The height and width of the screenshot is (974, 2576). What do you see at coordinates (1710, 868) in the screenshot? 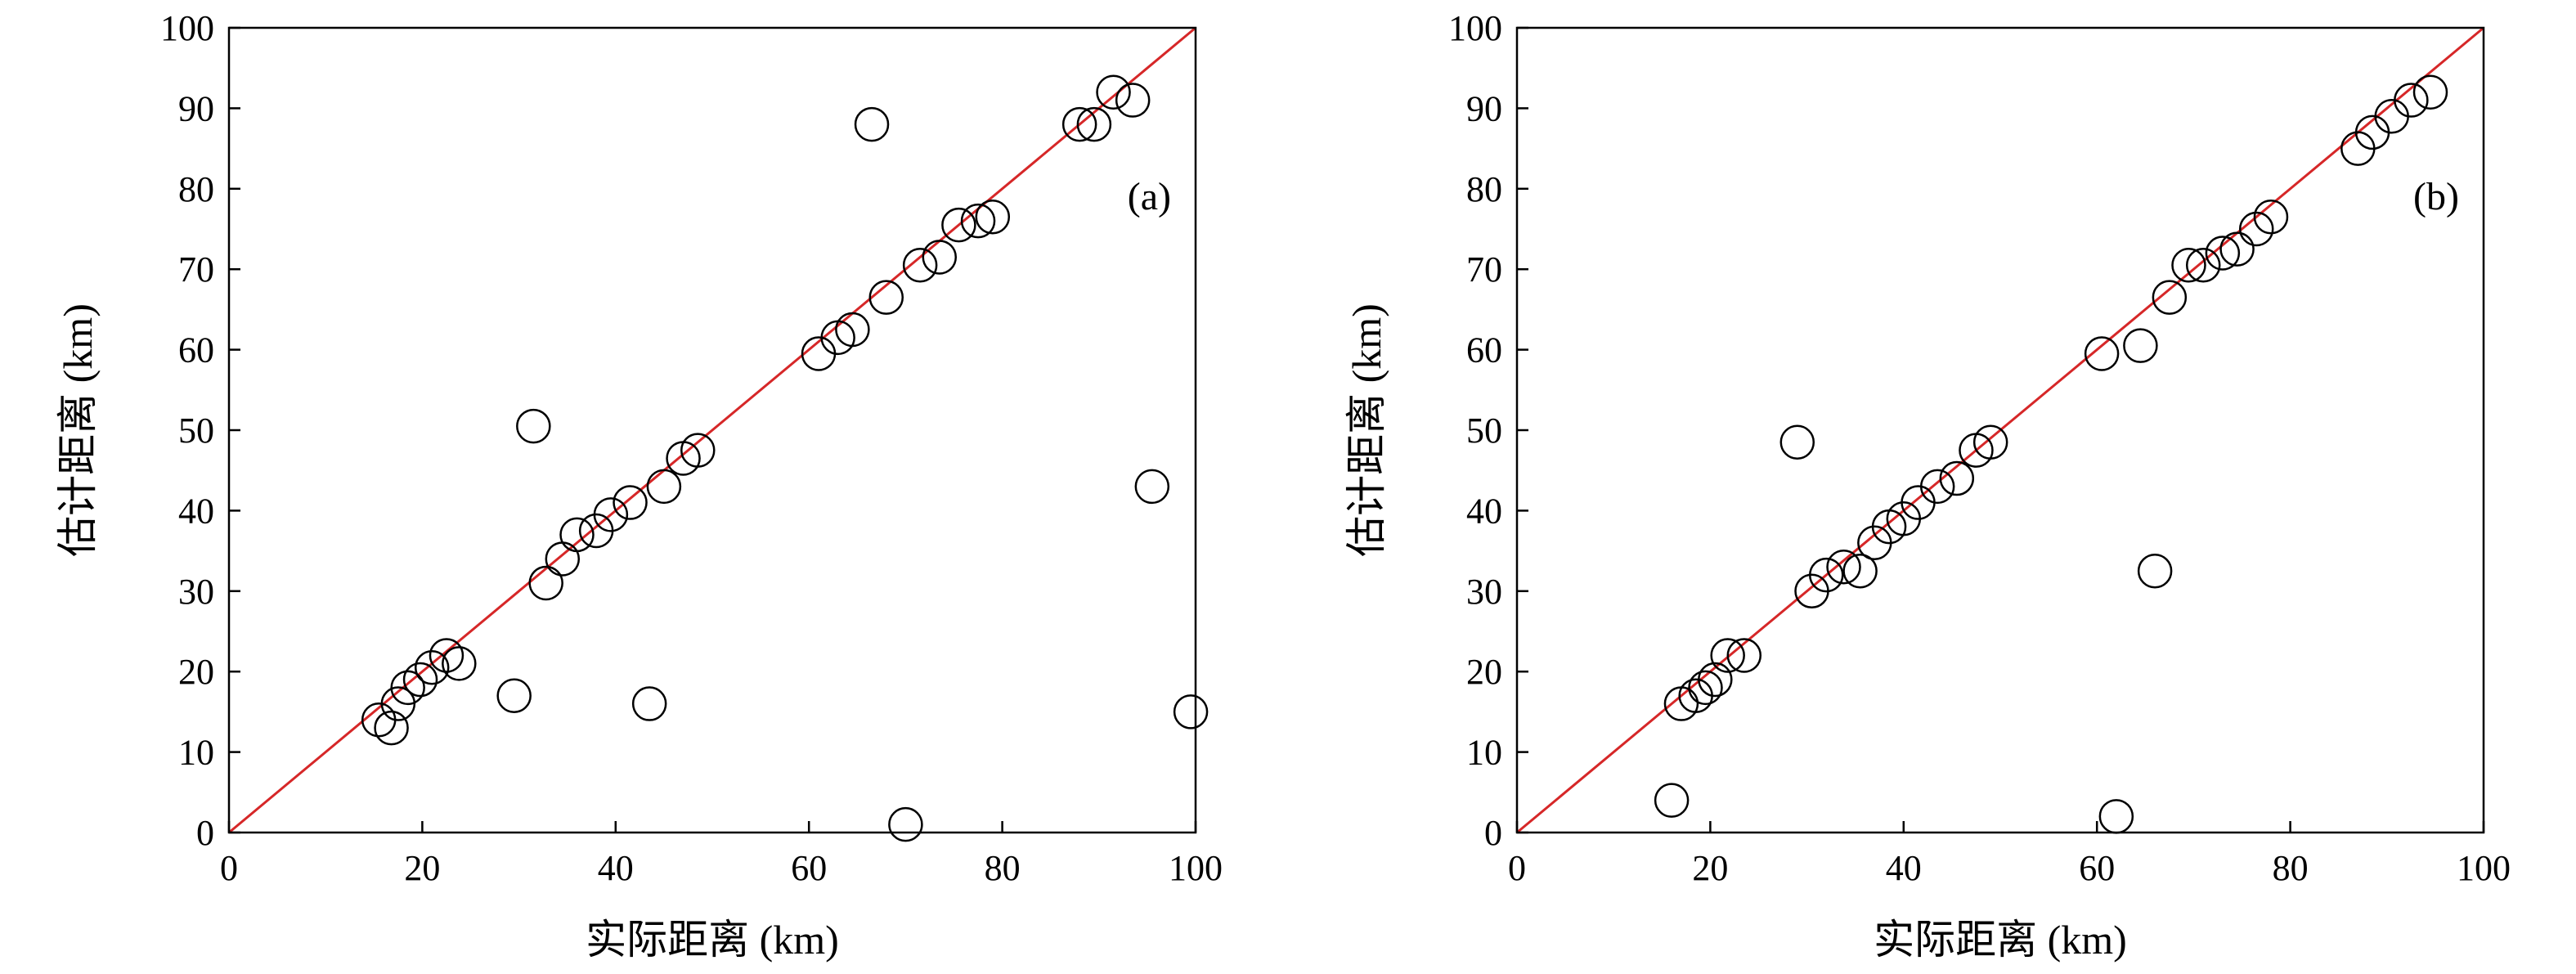
I see `x-tick-label: 20` at bounding box center [1710, 868].